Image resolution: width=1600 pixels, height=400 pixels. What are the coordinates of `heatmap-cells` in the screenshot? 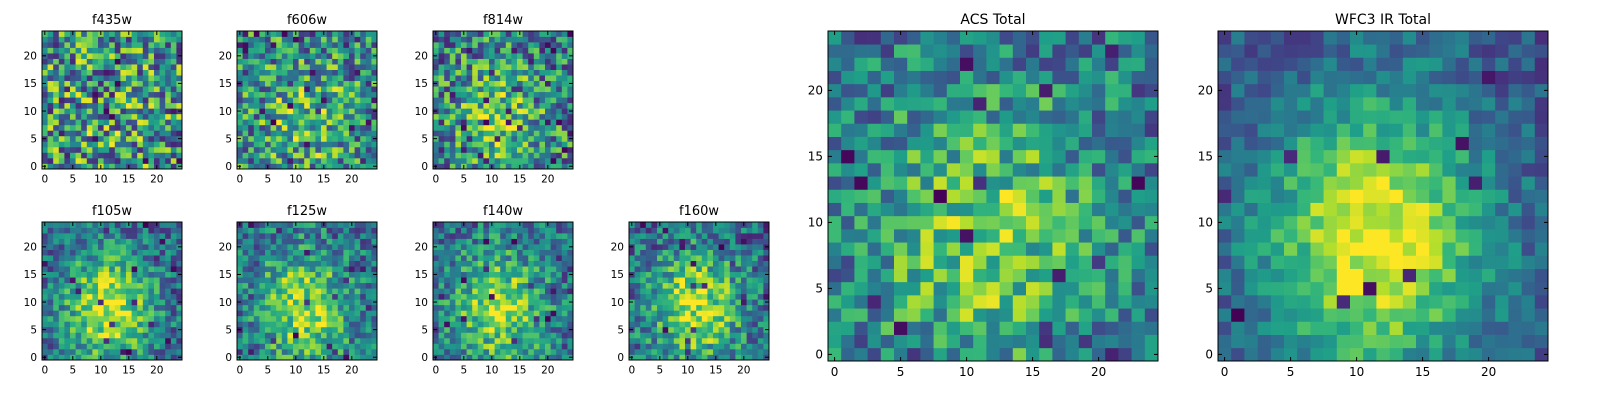 It's located at (503, 291).